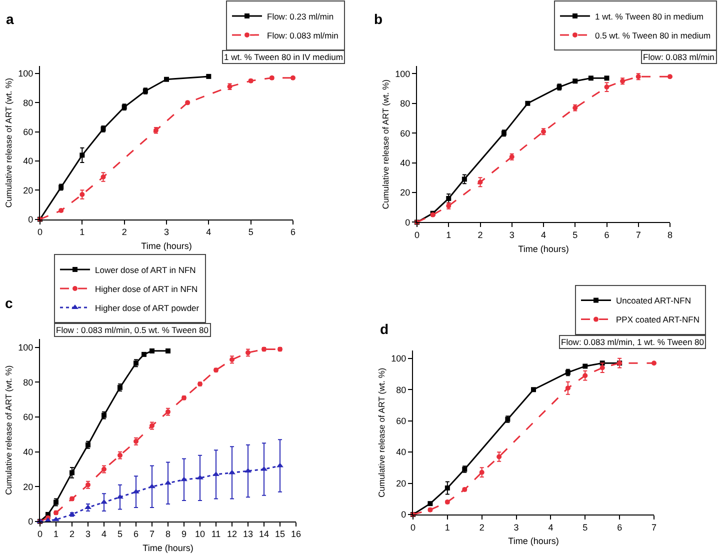 The image size is (720, 554). I want to click on text: Flow: 0.083 ml/min, 1 wt. % Tween 80, so click(632, 342).